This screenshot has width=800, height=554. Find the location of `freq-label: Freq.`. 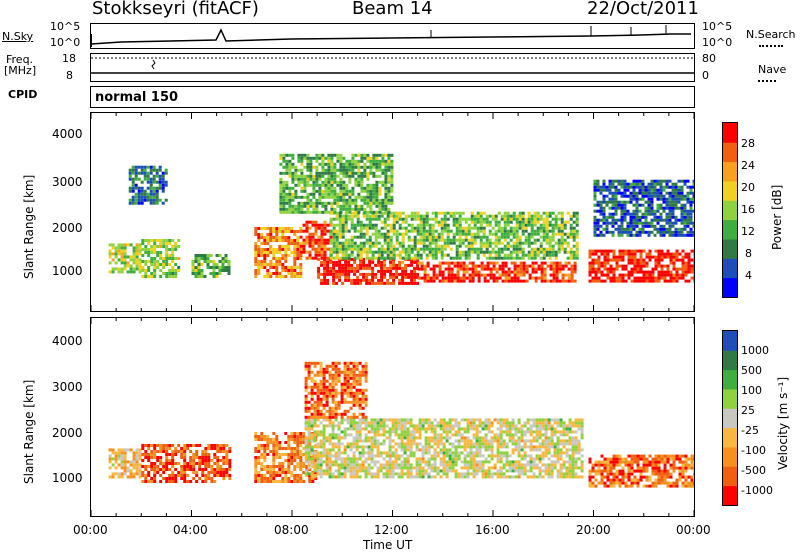

freq-label: Freq. is located at coordinates (20, 59).